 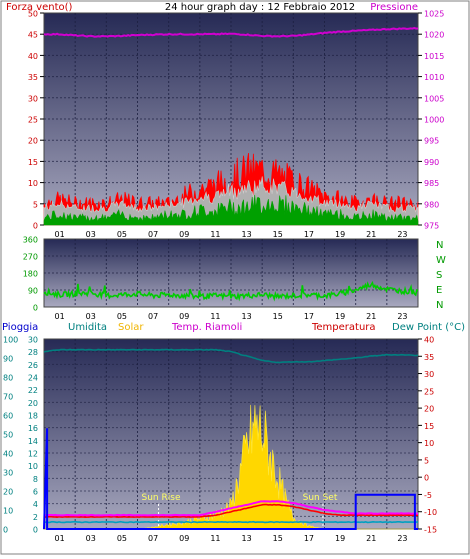 I want to click on wind-tick-label: 40, so click(x=33, y=56).